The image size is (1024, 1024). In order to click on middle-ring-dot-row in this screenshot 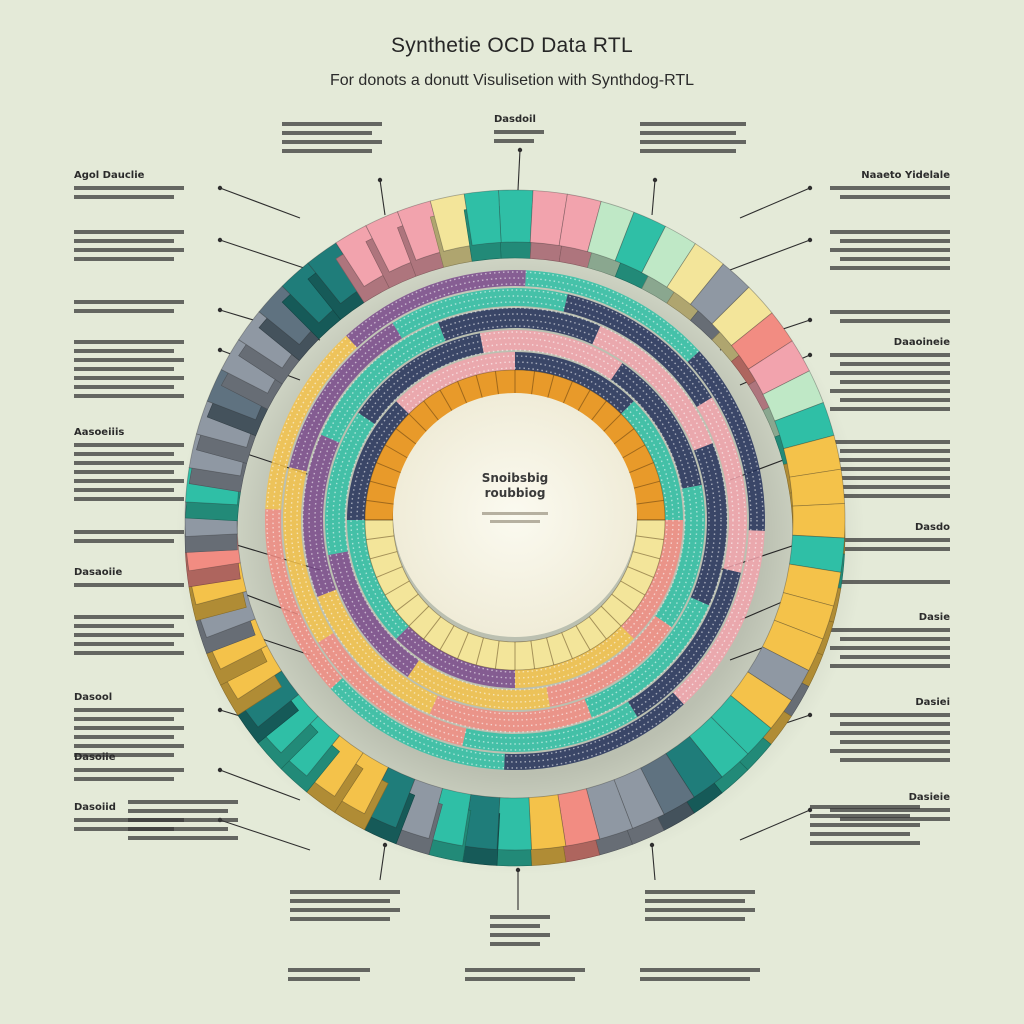, I will do `click(515, 520)`.